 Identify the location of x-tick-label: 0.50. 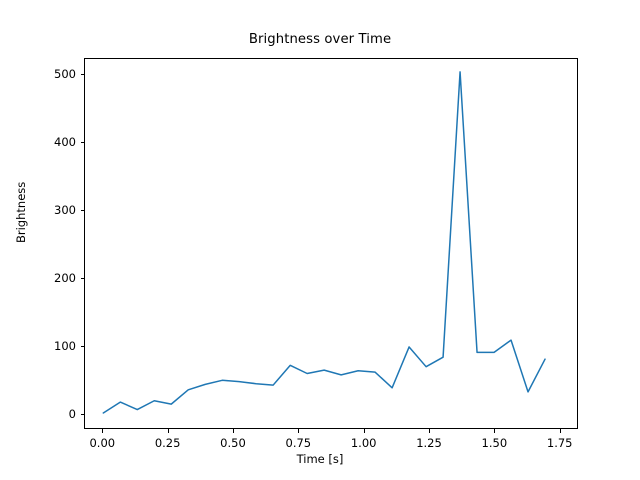
(233, 443).